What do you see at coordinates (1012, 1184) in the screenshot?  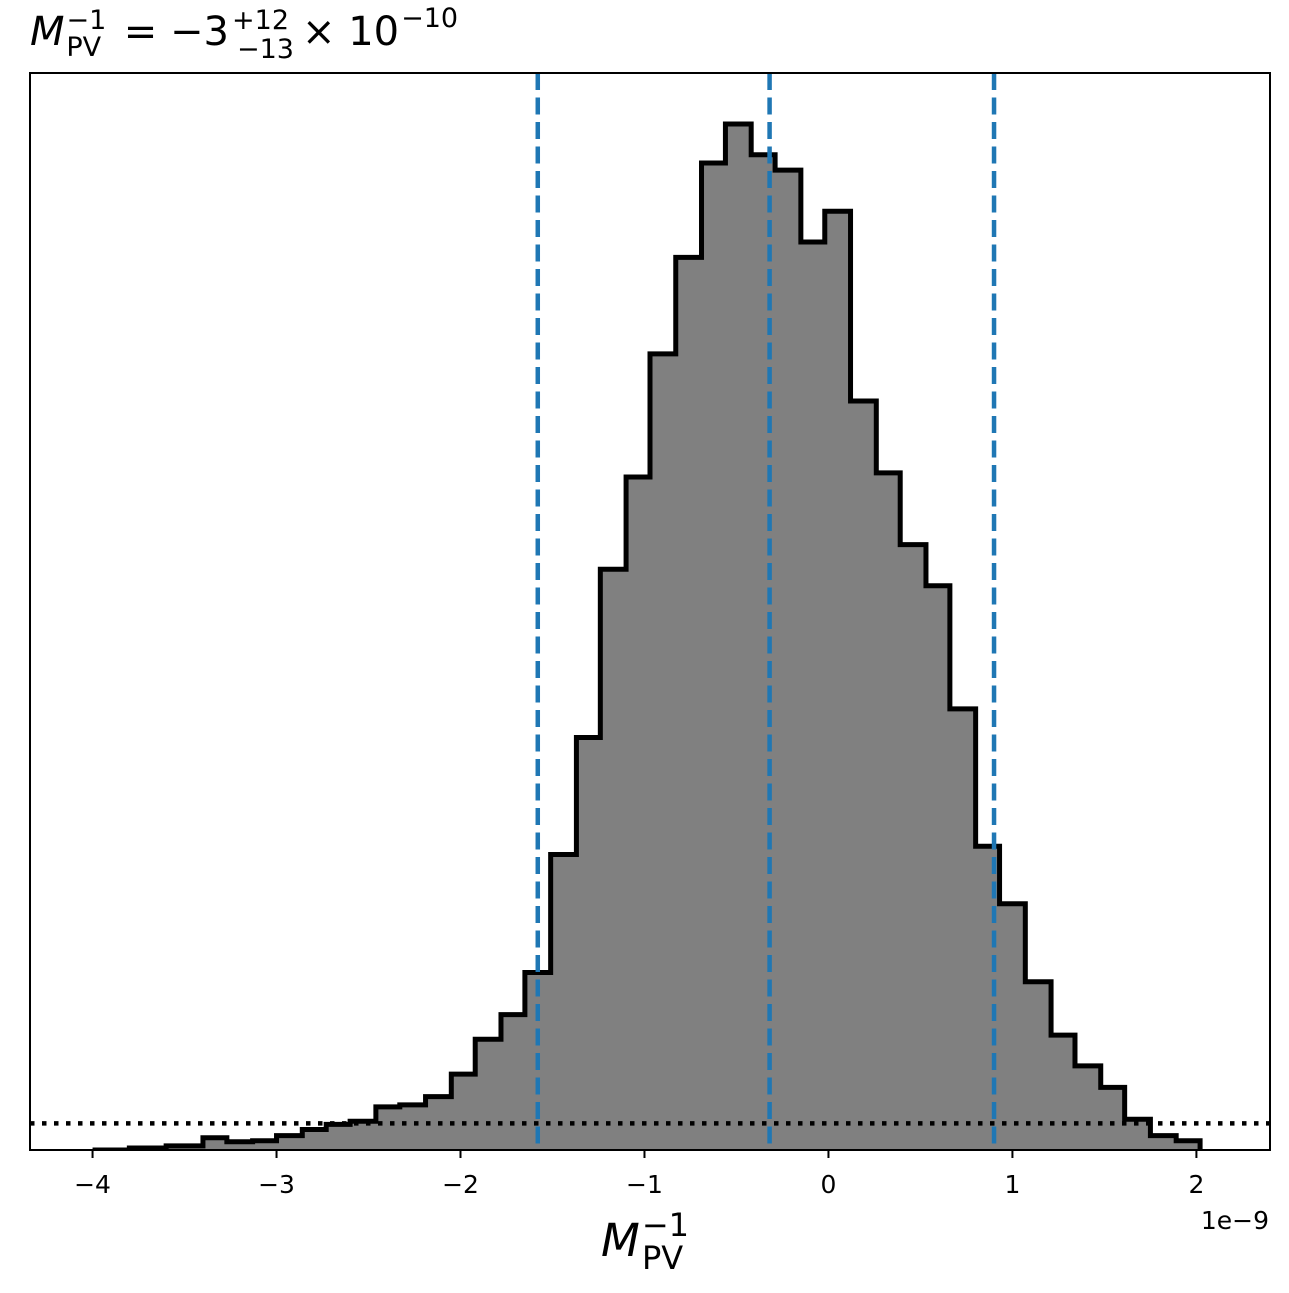 I see `x-tick-label-5: 1` at bounding box center [1012, 1184].